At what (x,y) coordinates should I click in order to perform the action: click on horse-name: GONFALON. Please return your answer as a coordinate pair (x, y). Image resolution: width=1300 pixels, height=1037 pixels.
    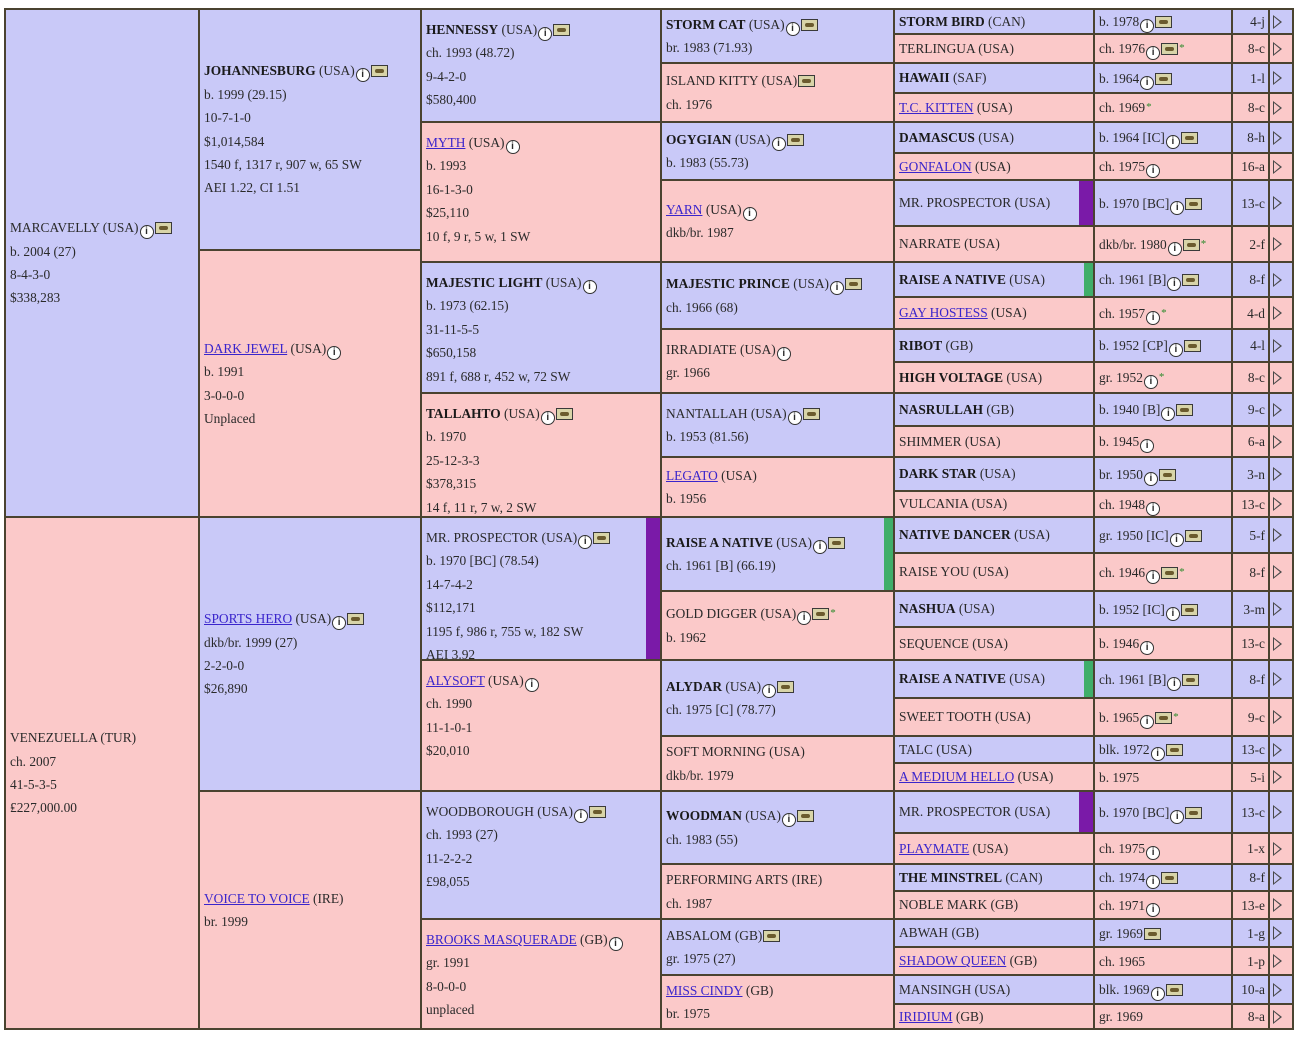
    Looking at the image, I should click on (935, 166).